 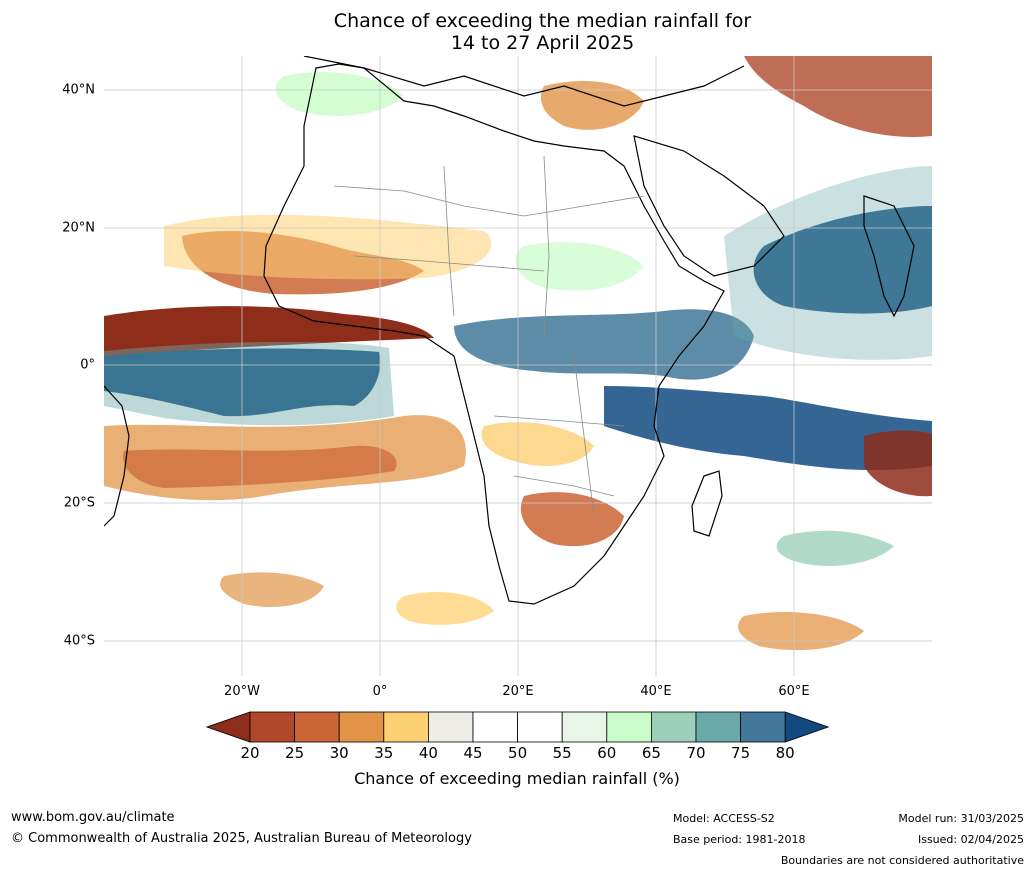 I want to click on dry-patch-south-atlantic-core, so click(x=260, y=466).